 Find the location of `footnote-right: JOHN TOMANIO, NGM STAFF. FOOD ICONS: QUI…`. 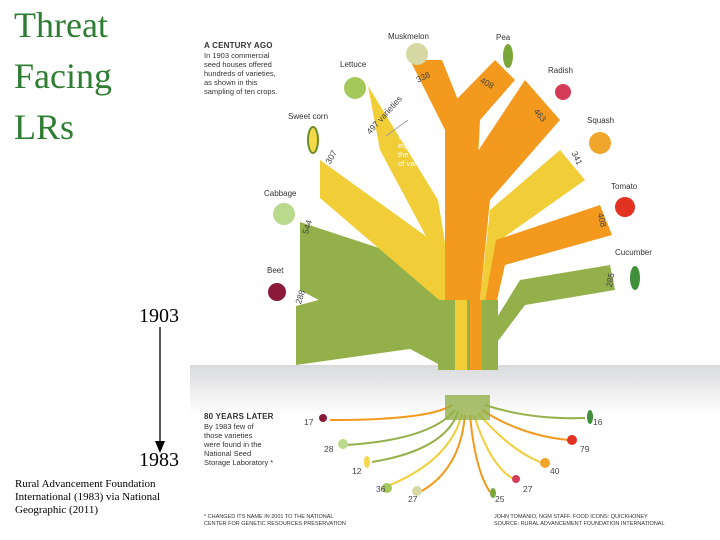

footnote-right: JOHN TOMANIO, NGM STAFF. FOOD ICONS: QUI… is located at coordinates (579, 520).